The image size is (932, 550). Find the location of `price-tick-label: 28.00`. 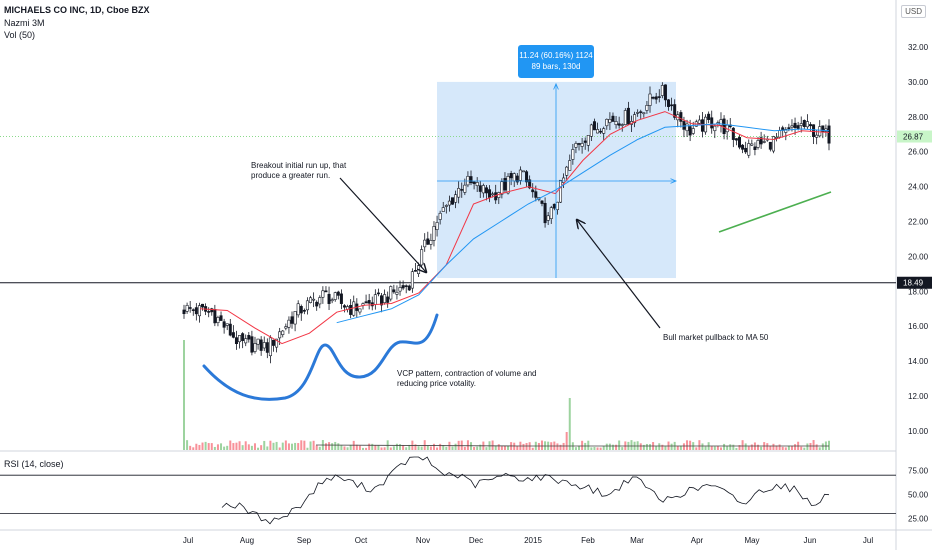

price-tick-label: 28.00 is located at coordinates (918, 117).